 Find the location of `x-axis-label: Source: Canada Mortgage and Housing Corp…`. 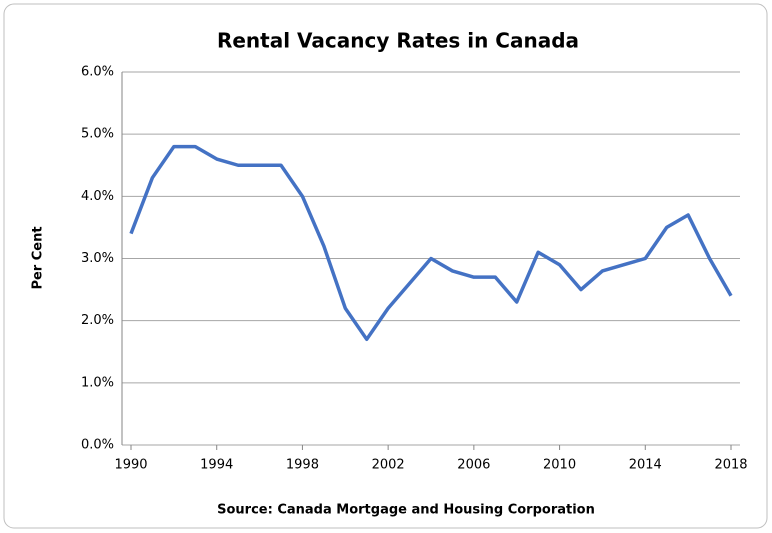

x-axis-label: Source: Canada Mortgage and Housing Corp… is located at coordinates (406, 510).